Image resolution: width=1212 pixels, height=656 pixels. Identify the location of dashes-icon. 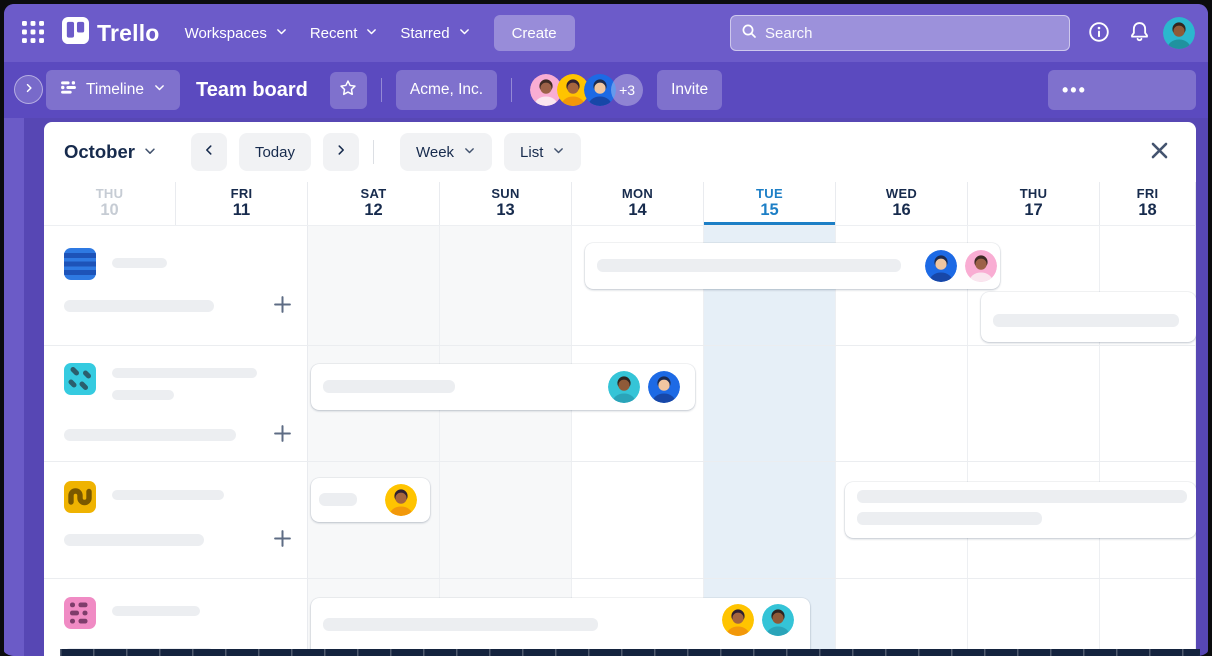
(80, 379).